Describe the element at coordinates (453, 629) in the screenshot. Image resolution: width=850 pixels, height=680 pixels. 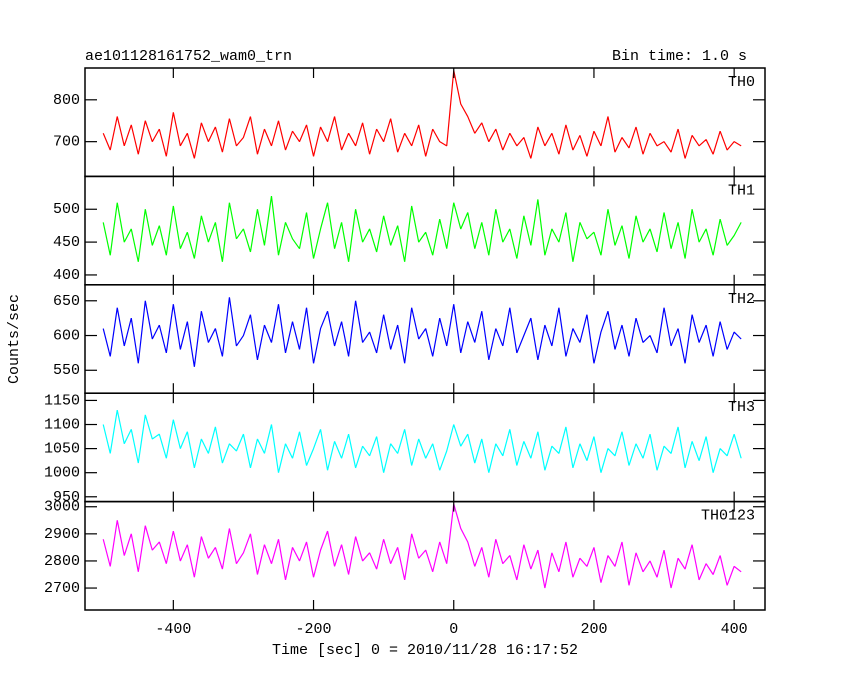
I see `x-tick-label: 0` at that location.